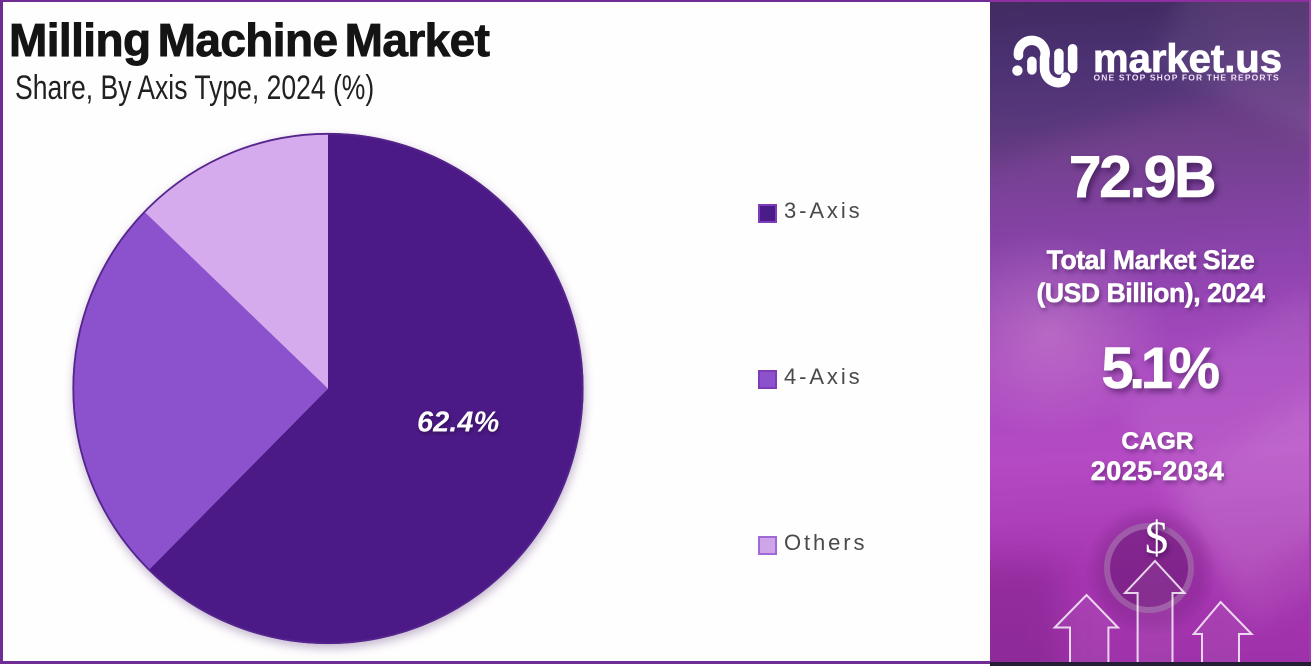  What do you see at coordinates (1187, 59) in the screenshot?
I see `svg-text: market.us` at bounding box center [1187, 59].